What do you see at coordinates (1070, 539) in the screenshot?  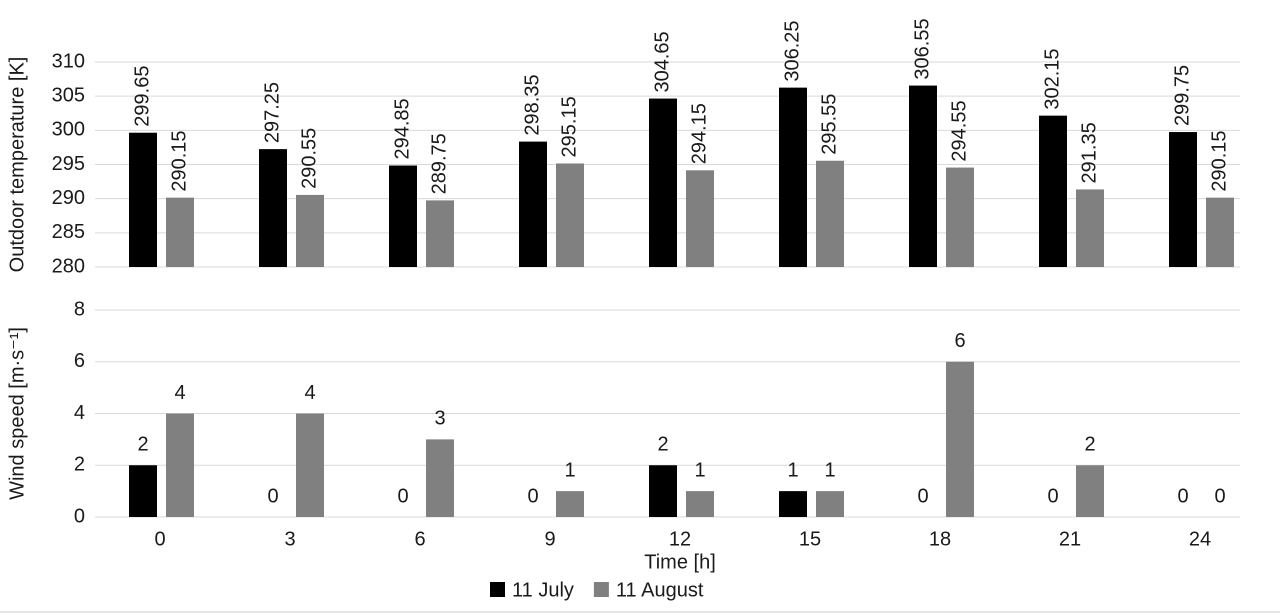 I see `x-tick-label: 21` at bounding box center [1070, 539].